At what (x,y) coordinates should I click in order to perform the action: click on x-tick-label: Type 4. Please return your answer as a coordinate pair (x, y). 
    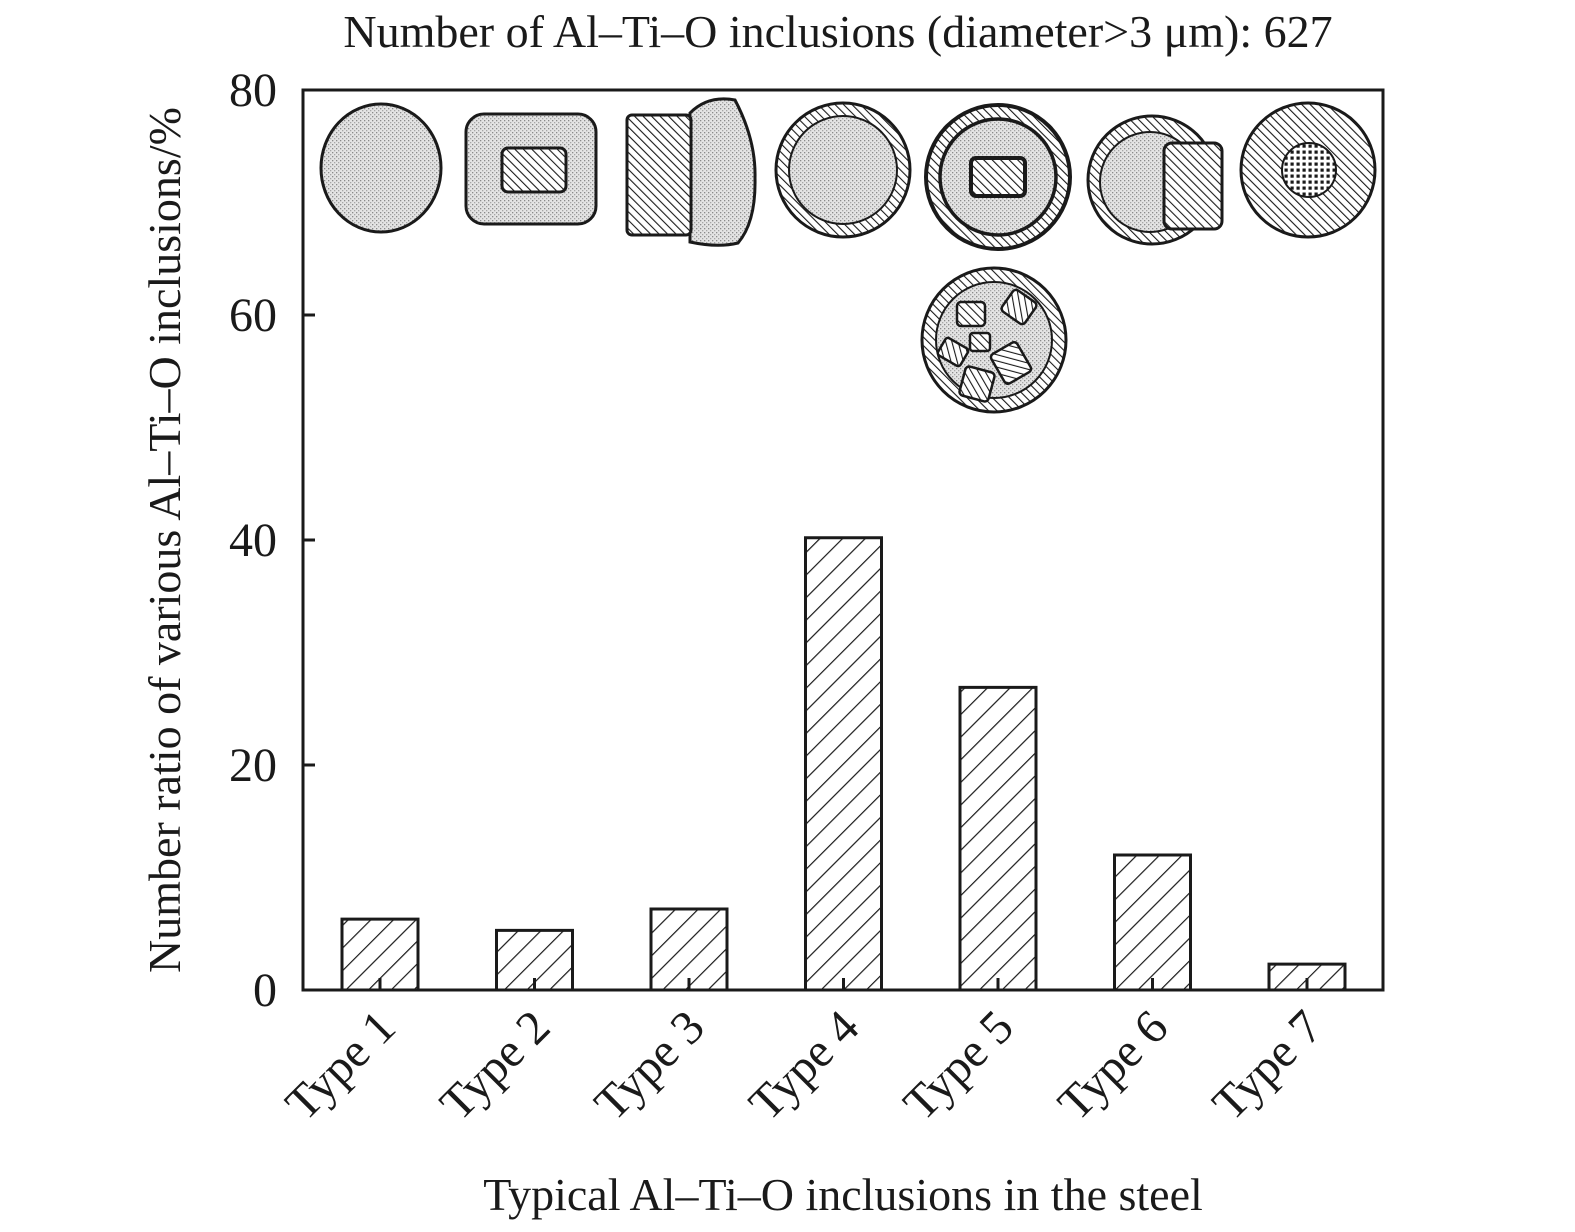
    Looking at the image, I should click on (804, 1065).